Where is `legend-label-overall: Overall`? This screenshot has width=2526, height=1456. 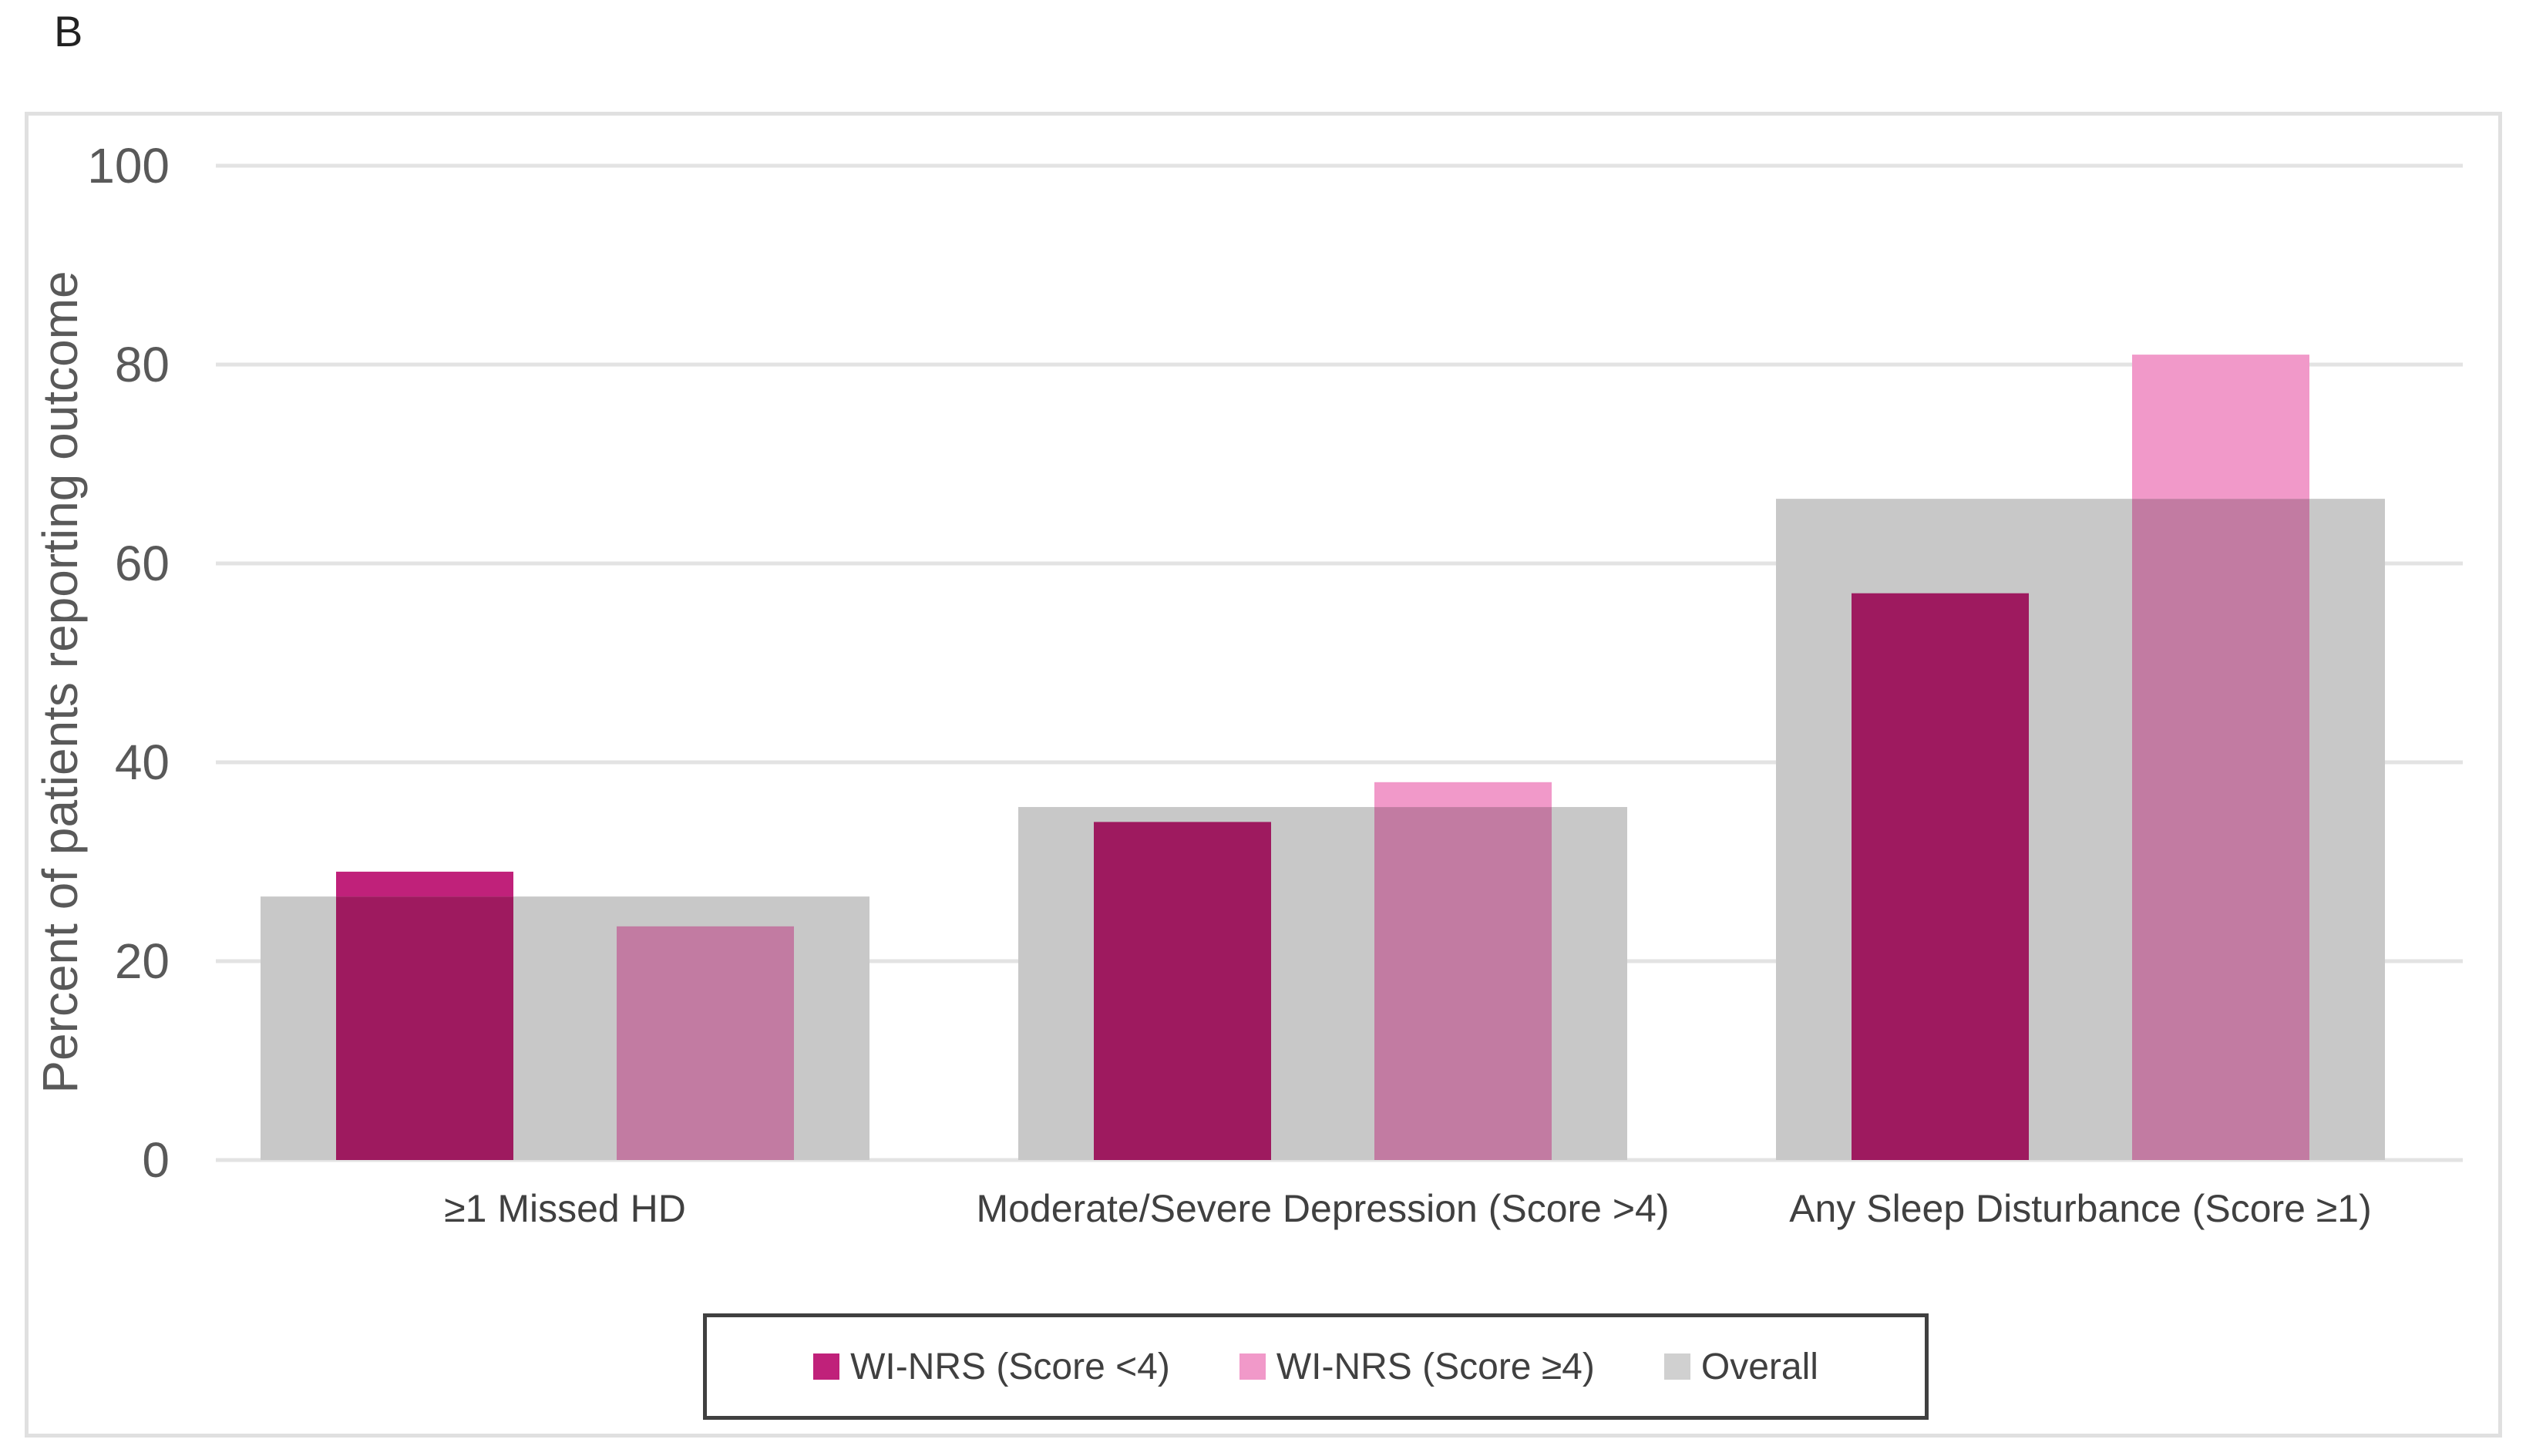
legend-label-overall: Overall is located at coordinates (1759, 1366).